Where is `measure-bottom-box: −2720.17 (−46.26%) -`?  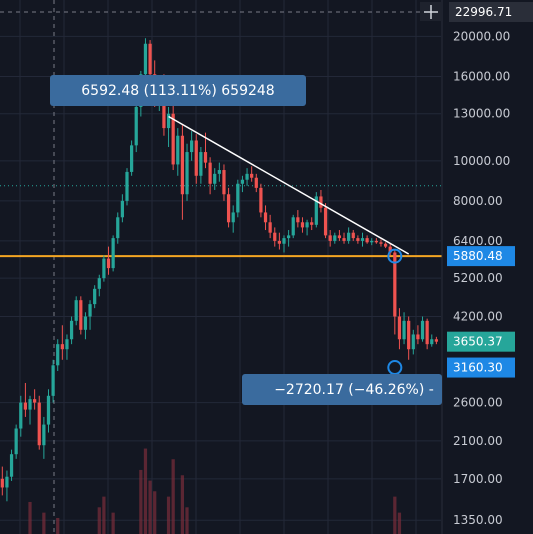
measure-bottom-box: −2720.17 (−46.26%) - is located at coordinates (342, 389).